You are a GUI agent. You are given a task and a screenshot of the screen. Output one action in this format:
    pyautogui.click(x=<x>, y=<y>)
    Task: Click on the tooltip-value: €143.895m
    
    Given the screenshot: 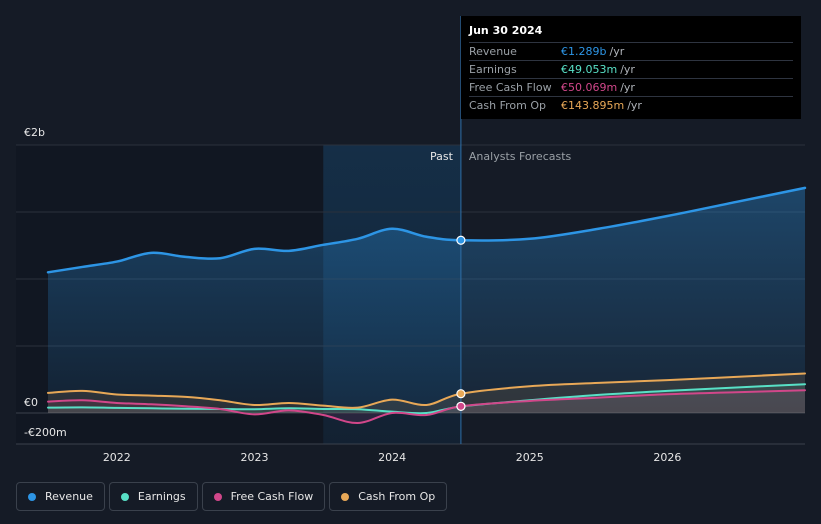 What is the action you would take?
    pyautogui.click(x=593, y=105)
    